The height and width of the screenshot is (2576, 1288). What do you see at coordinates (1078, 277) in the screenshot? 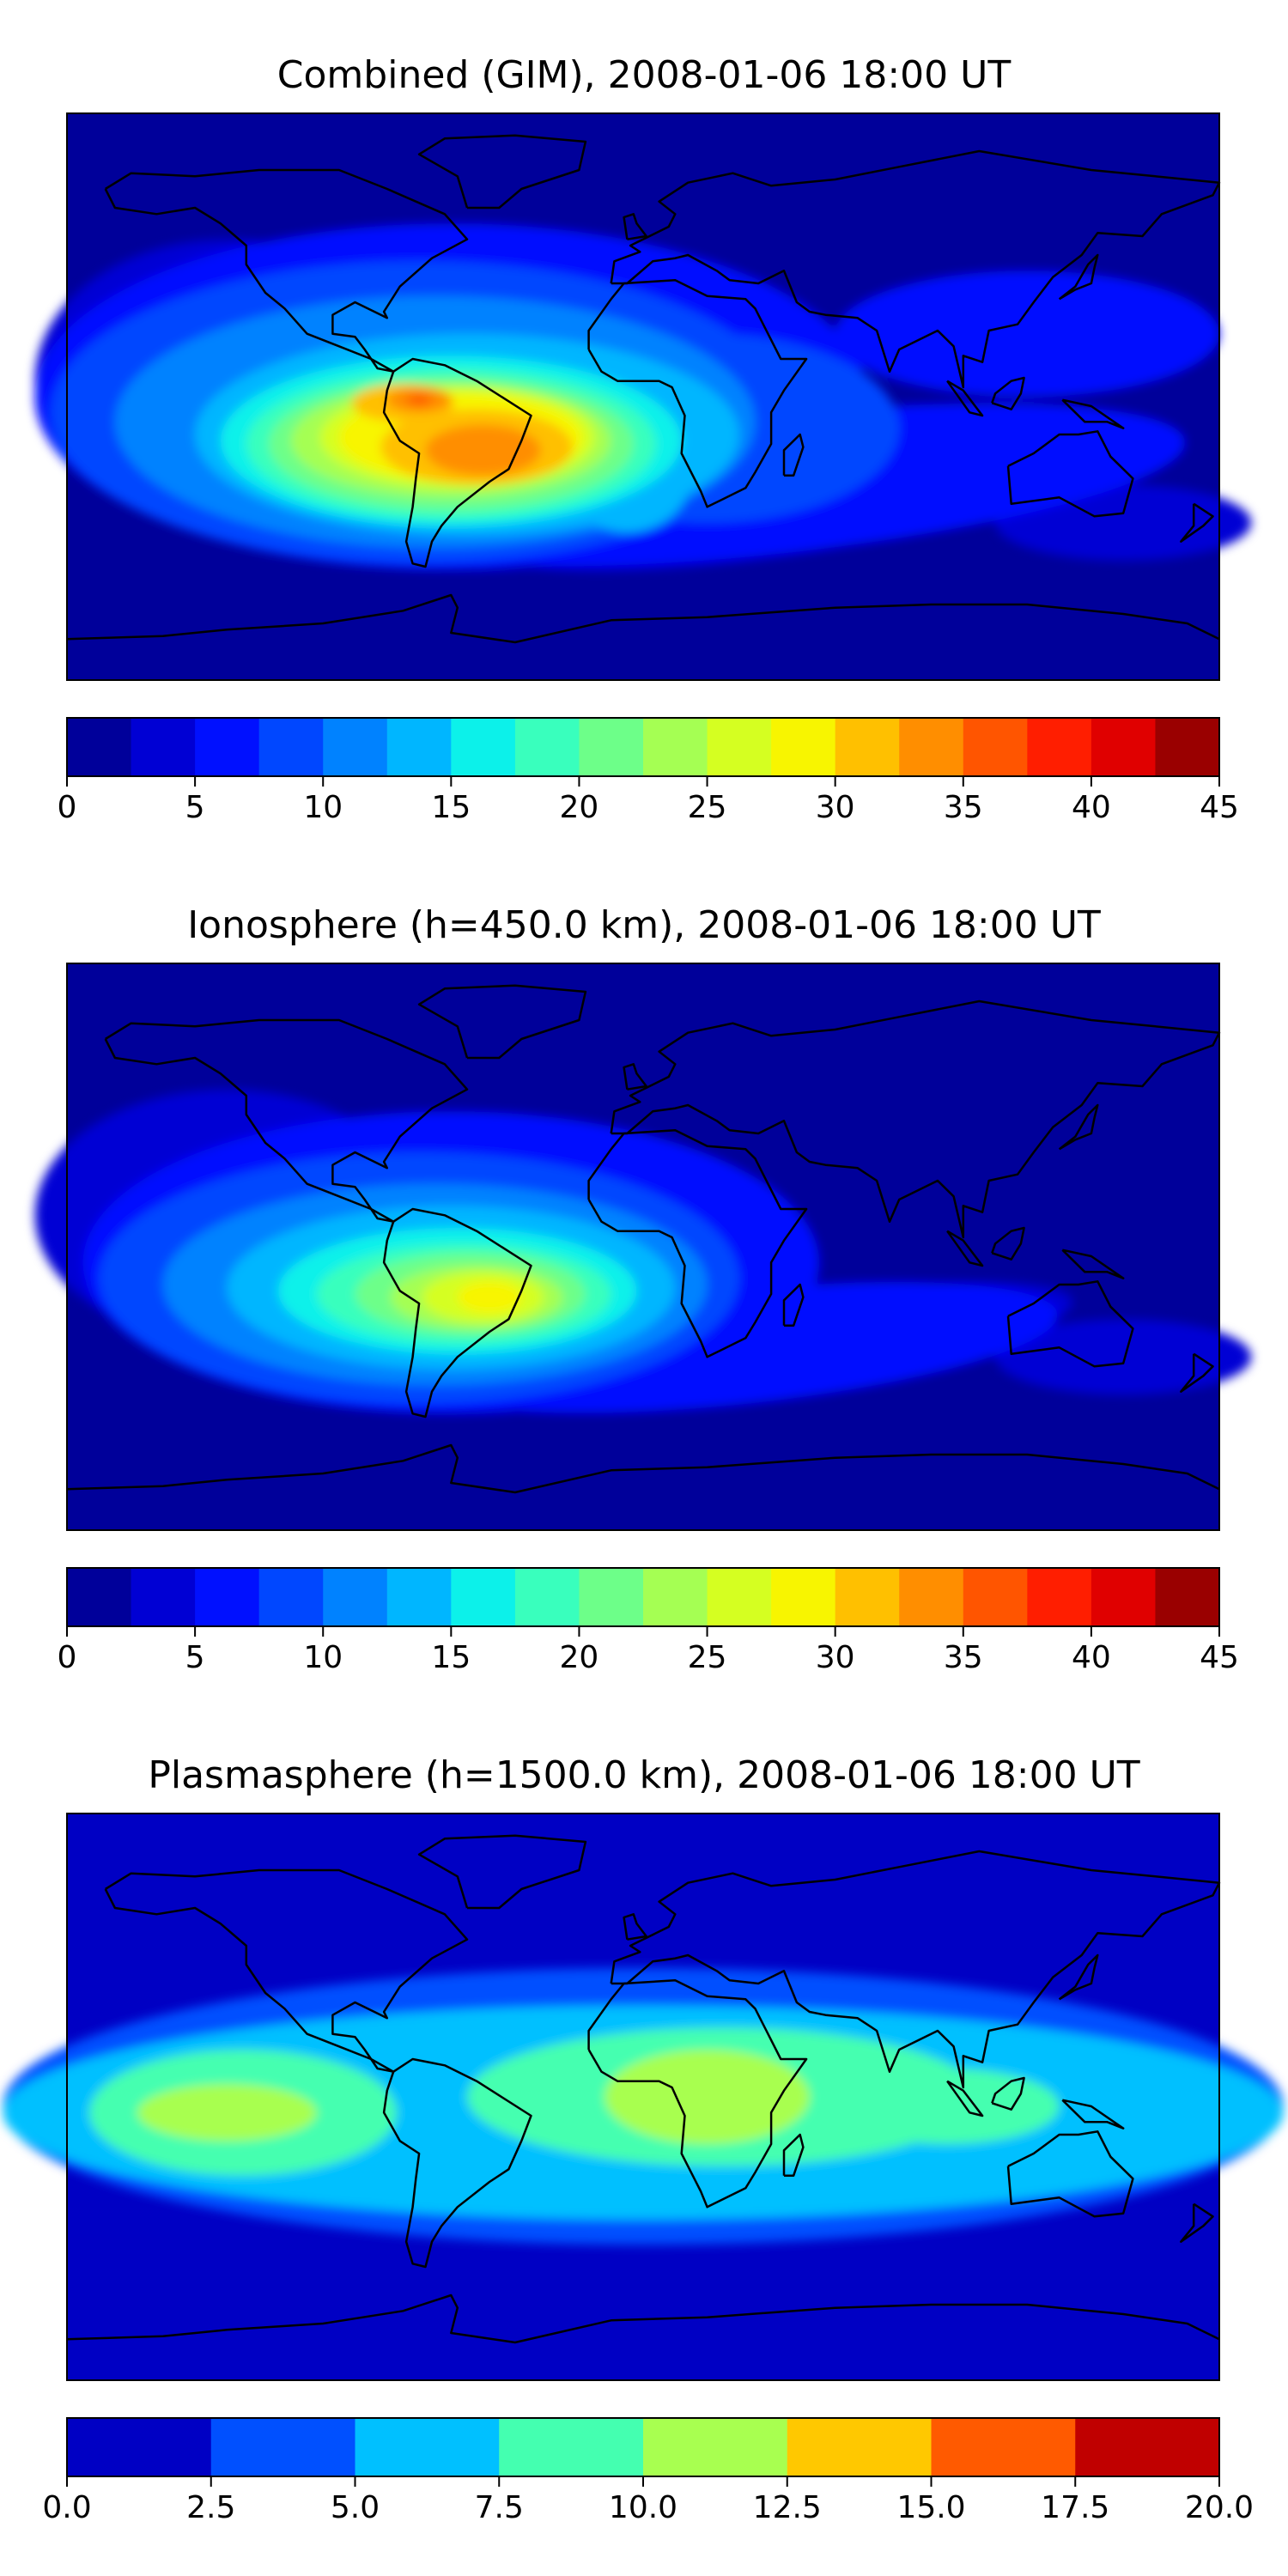
I see `panel1-map-coast-japan` at bounding box center [1078, 277].